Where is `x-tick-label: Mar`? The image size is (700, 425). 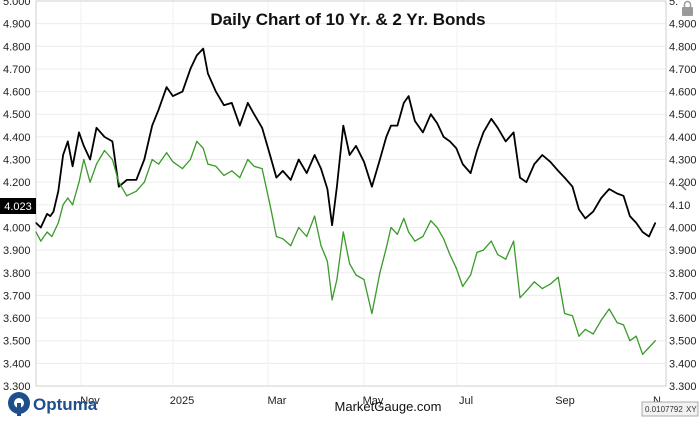 x-tick-label: Mar is located at coordinates (277, 401).